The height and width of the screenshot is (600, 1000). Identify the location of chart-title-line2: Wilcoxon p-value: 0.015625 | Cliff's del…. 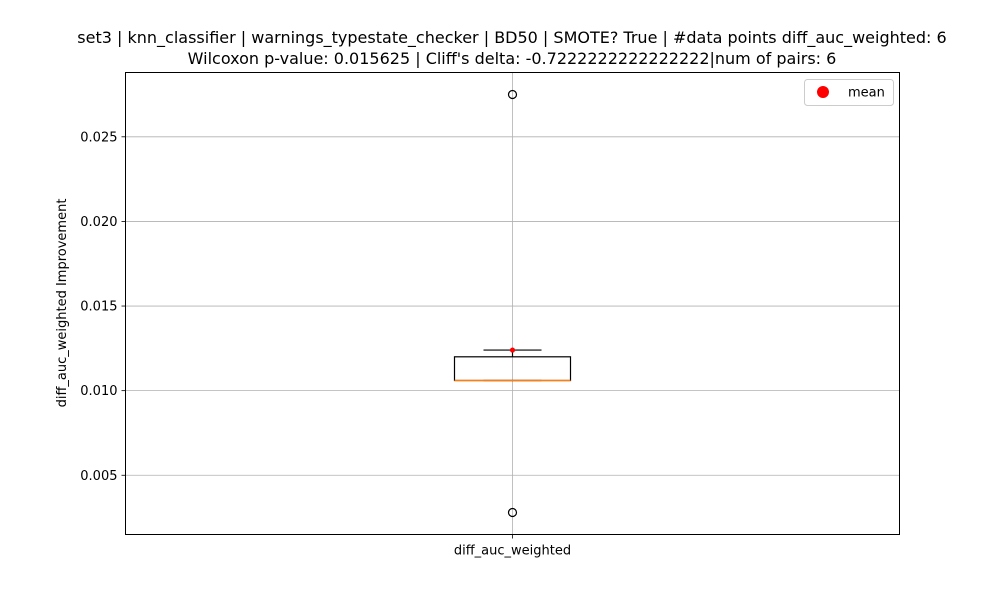
(512, 58).